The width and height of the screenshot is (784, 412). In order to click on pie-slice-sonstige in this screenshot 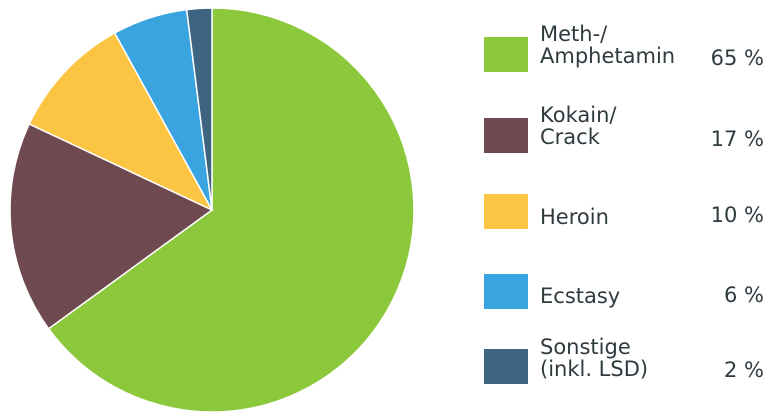, I will do `click(199, 109)`.